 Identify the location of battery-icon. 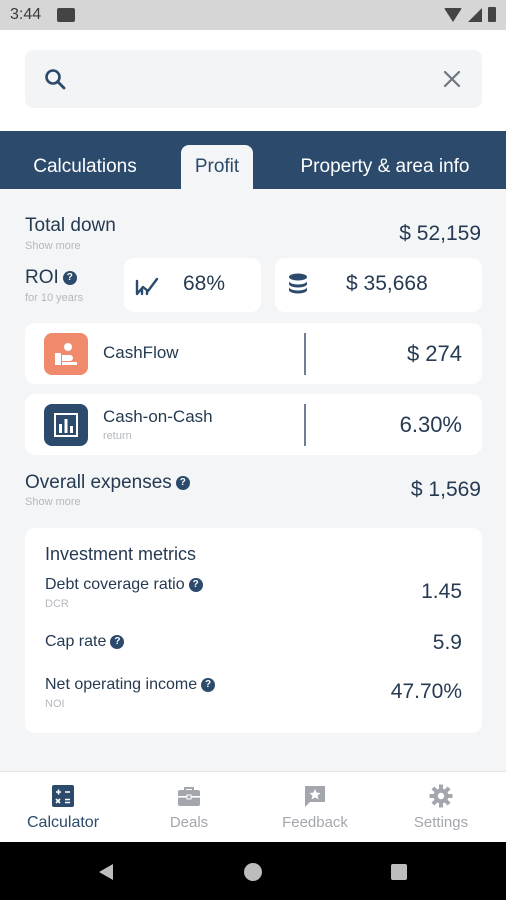
(492, 14).